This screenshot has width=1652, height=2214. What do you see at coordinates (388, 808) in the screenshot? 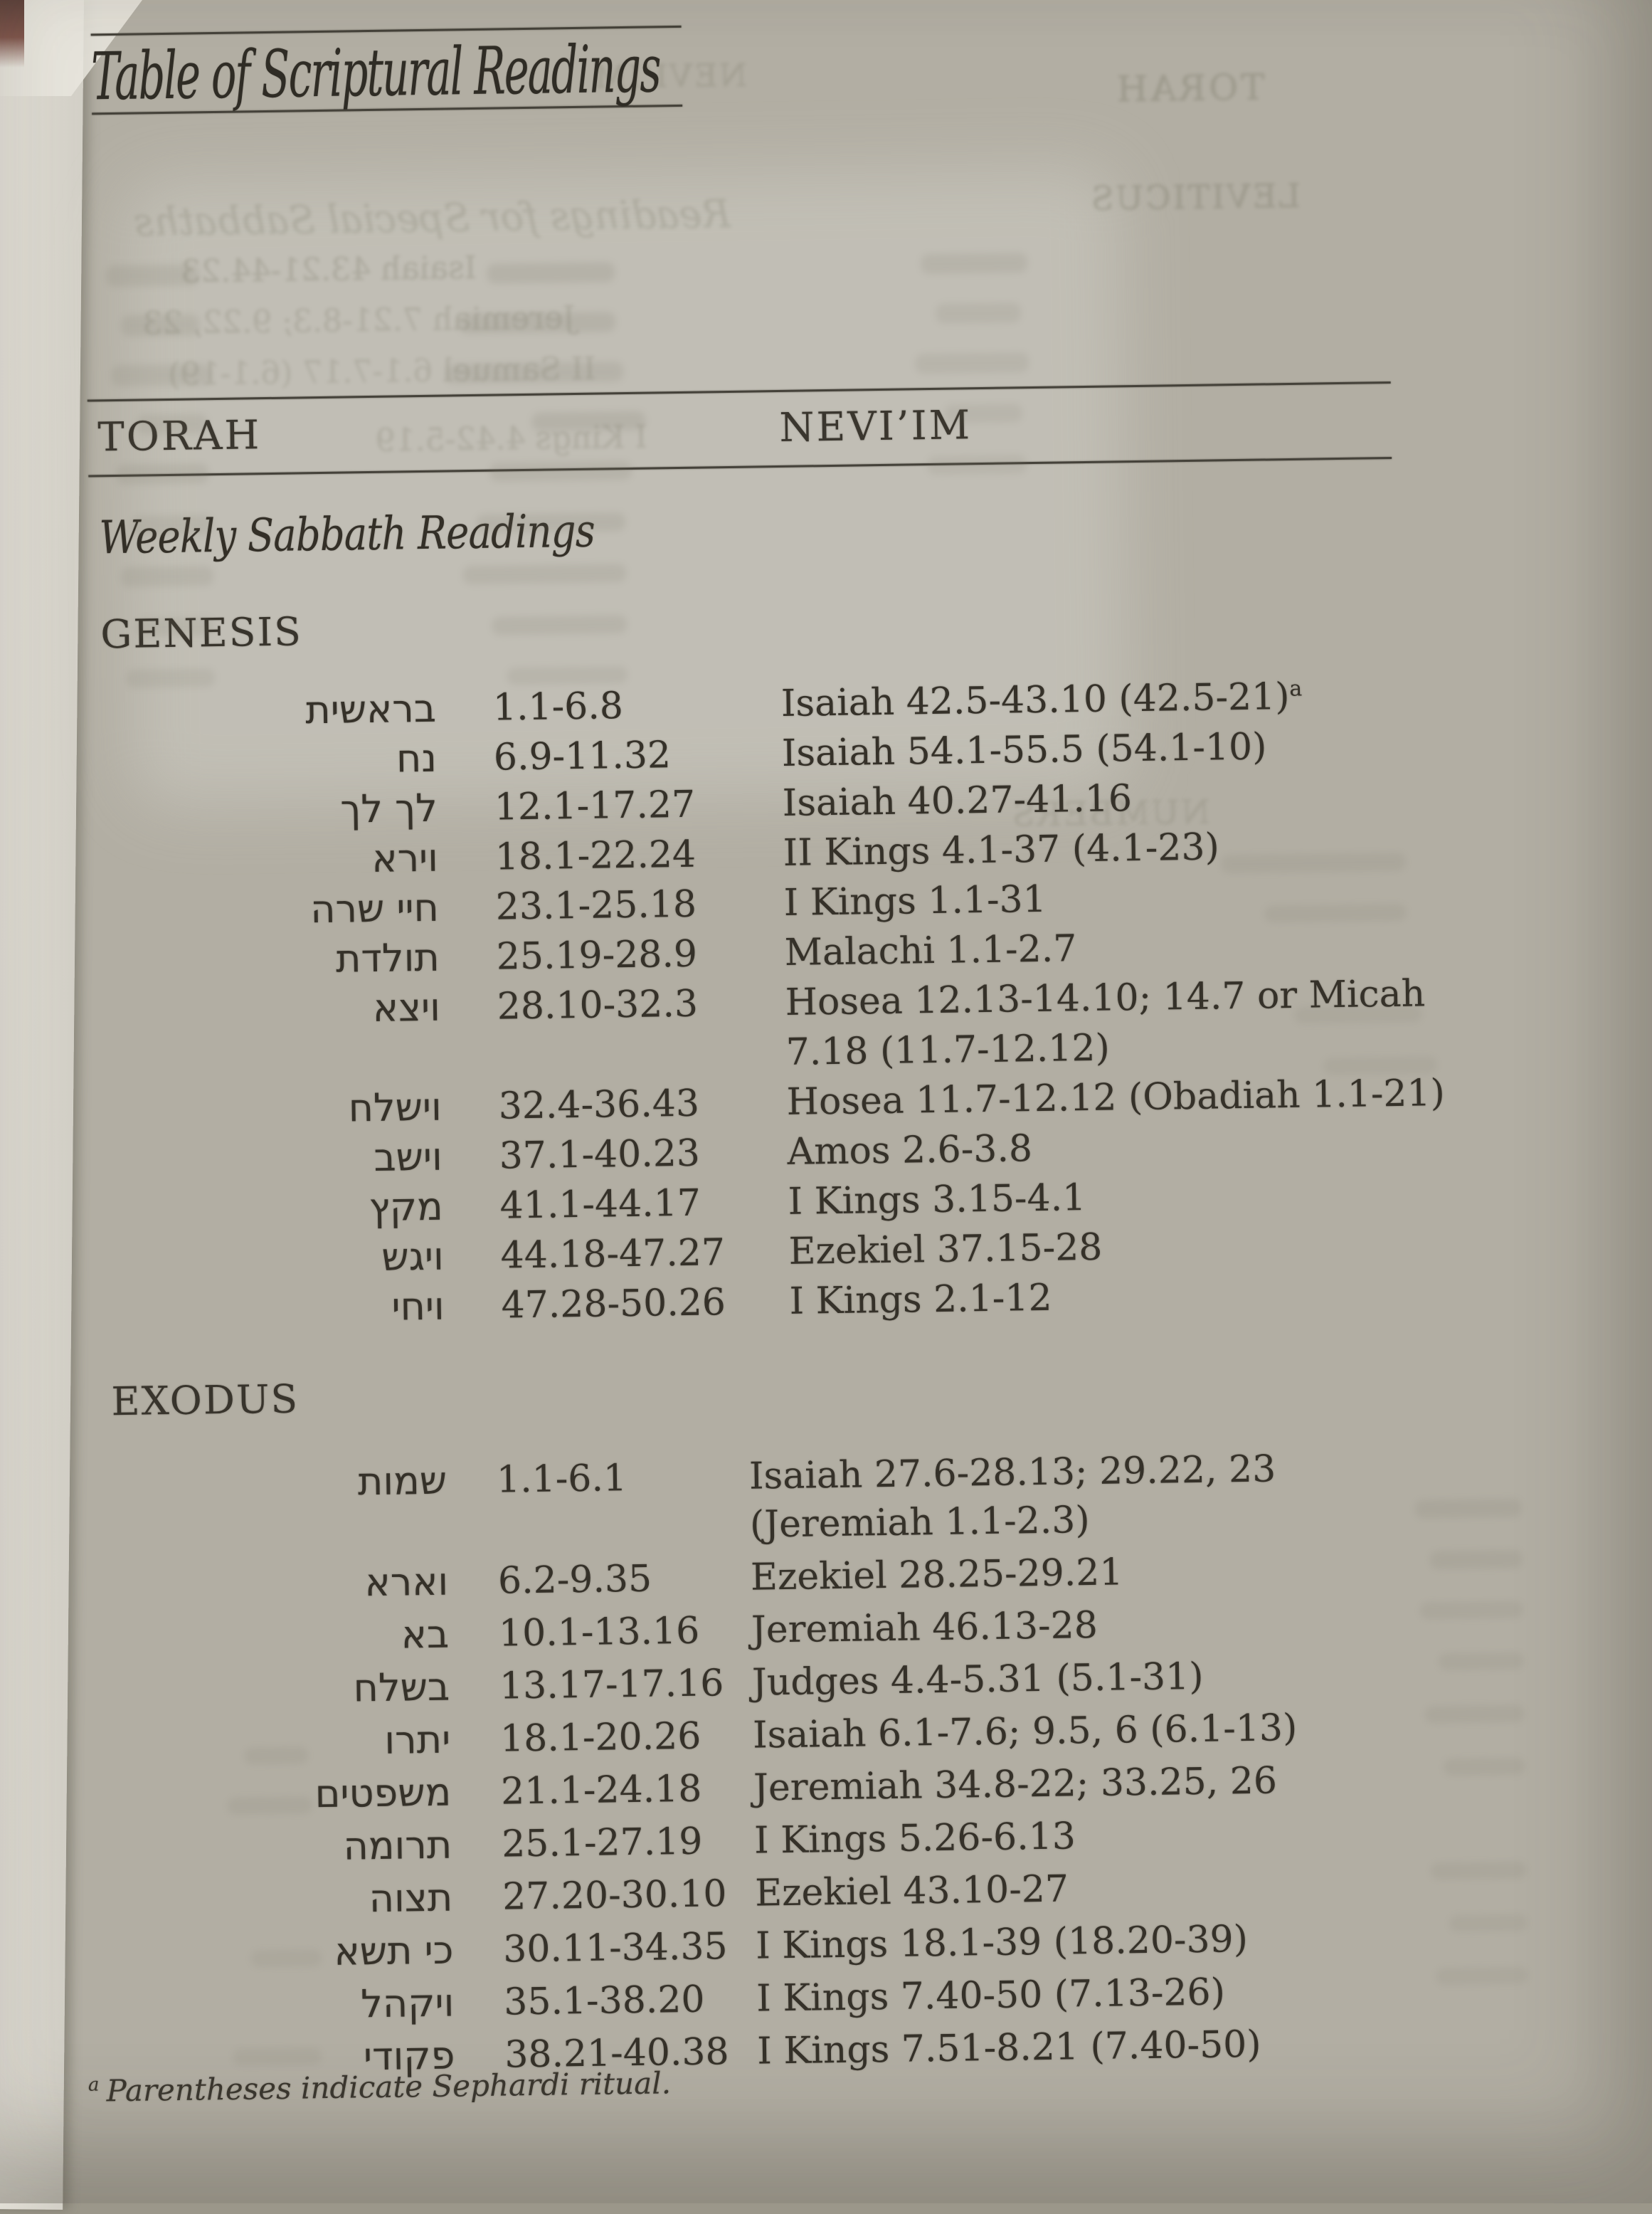
I see `parashah-hebrew-name: לך לך` at bounding box center [388, 808].